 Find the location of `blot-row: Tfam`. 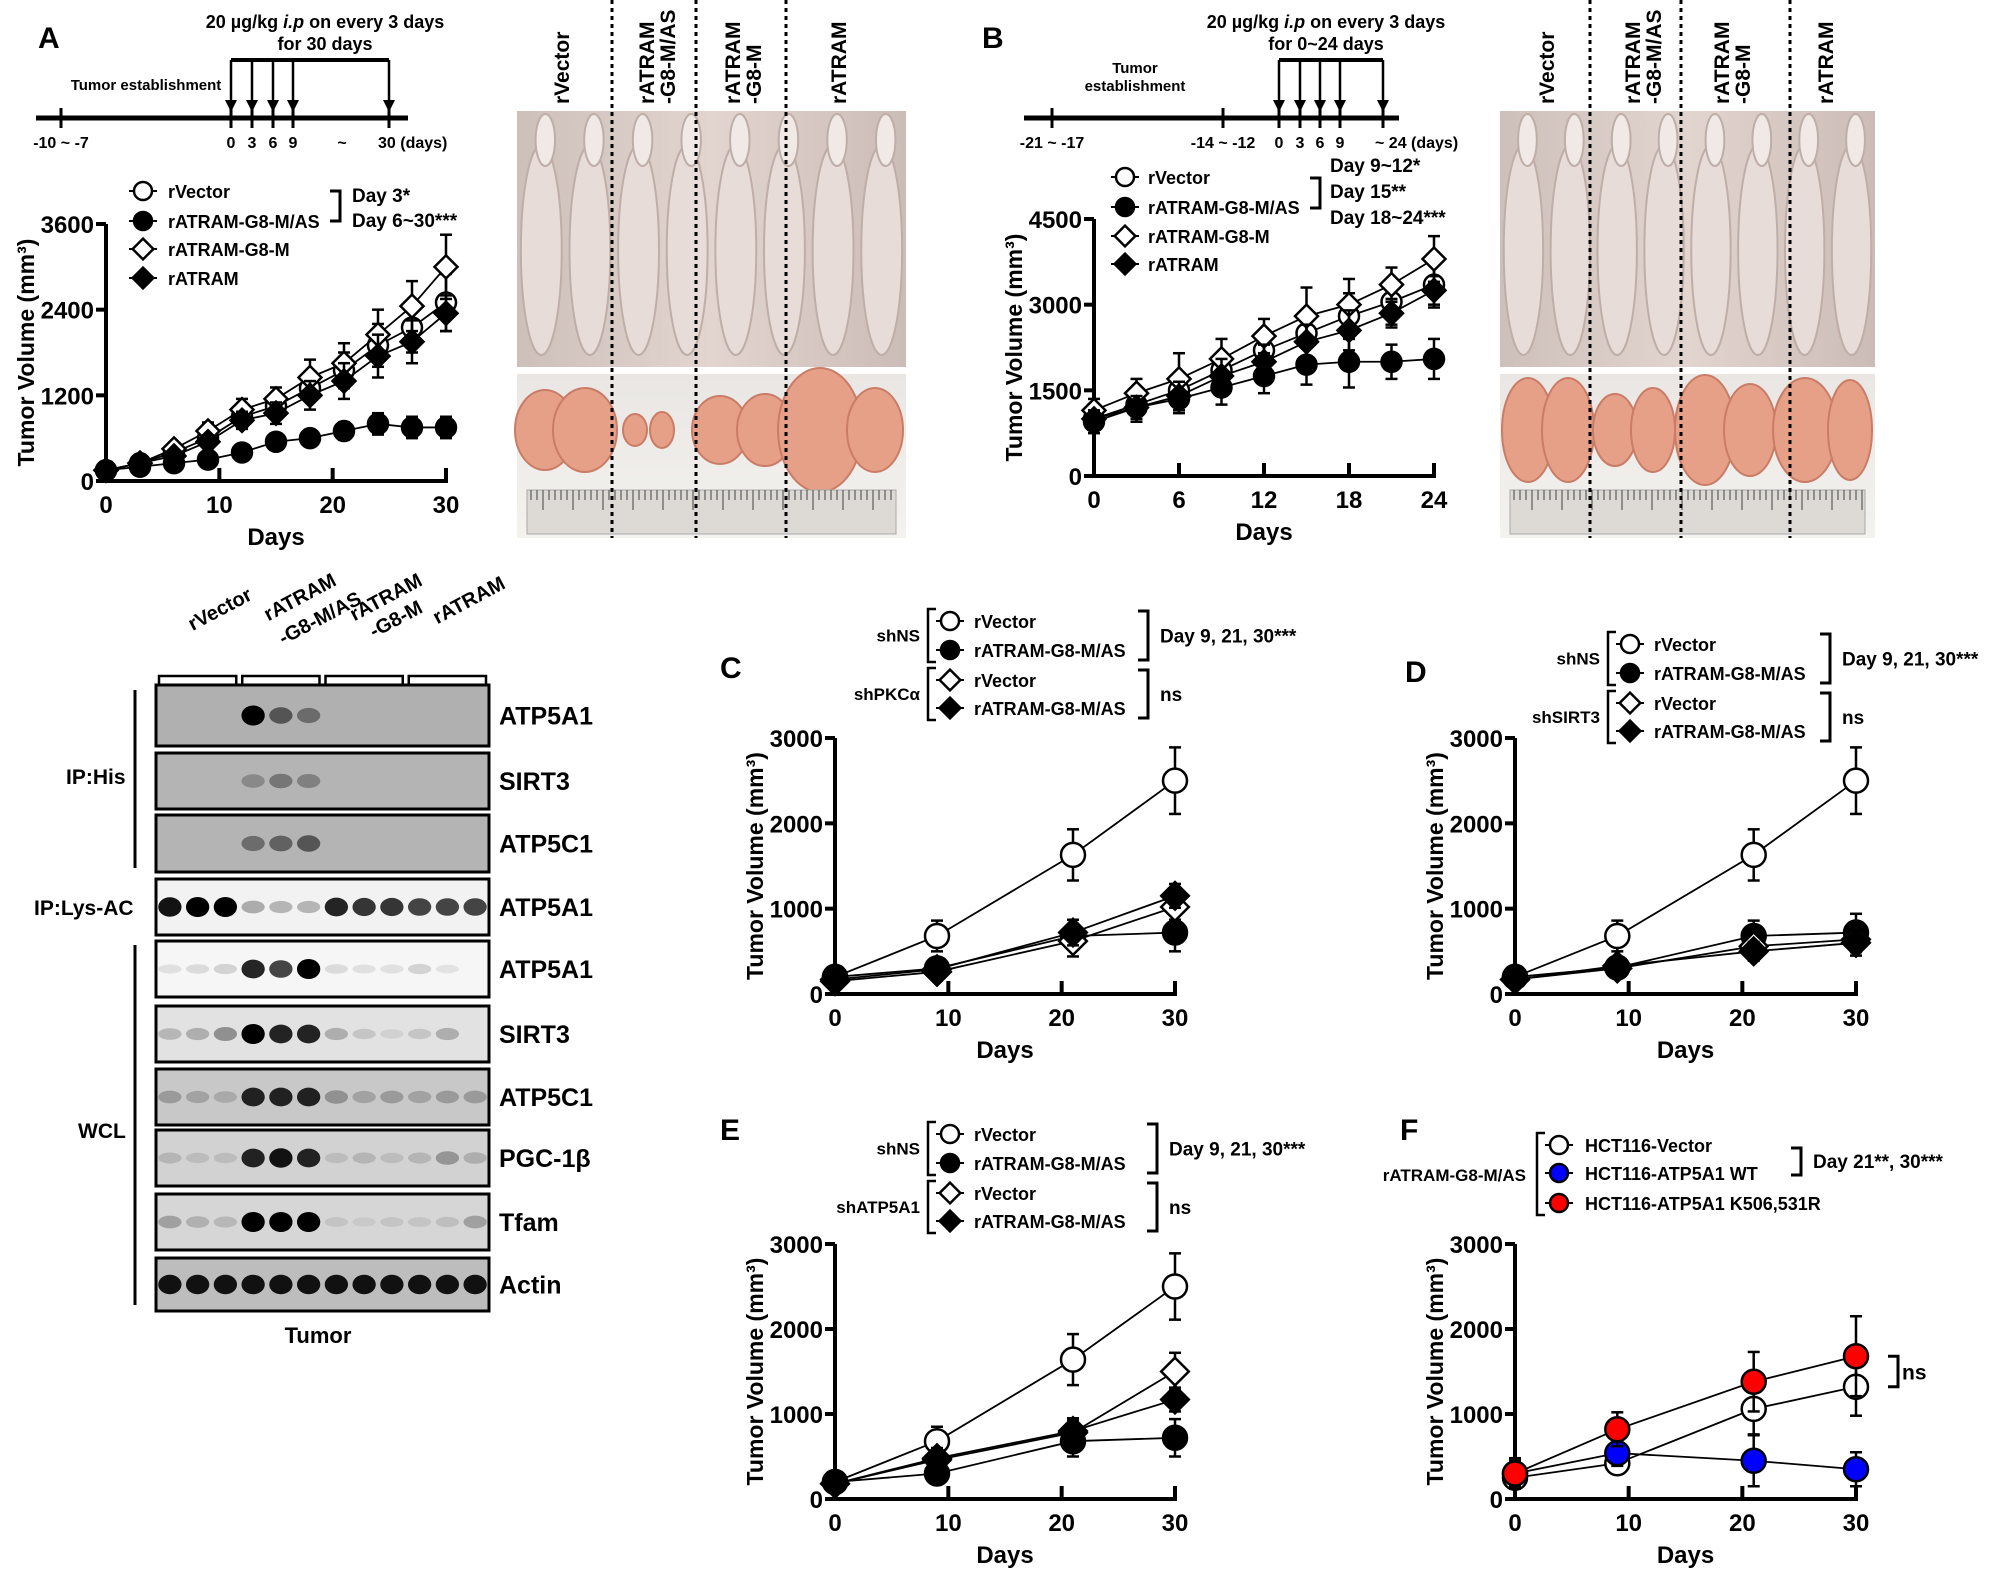

blot-row: Tfam is located at coordinates (356, 1222).